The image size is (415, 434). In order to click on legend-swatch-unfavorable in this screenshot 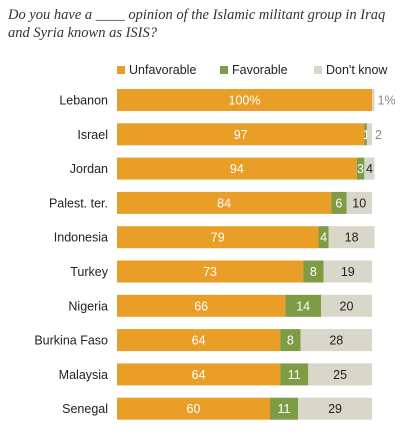, I will do `click(121, 70)`.